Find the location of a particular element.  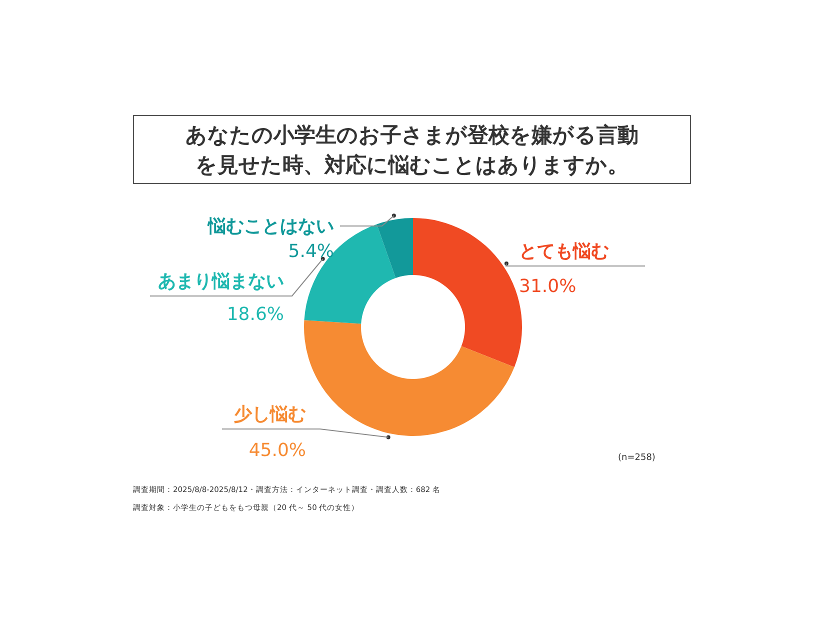

annotation: (n=258) is located at coordinates (637, 458).